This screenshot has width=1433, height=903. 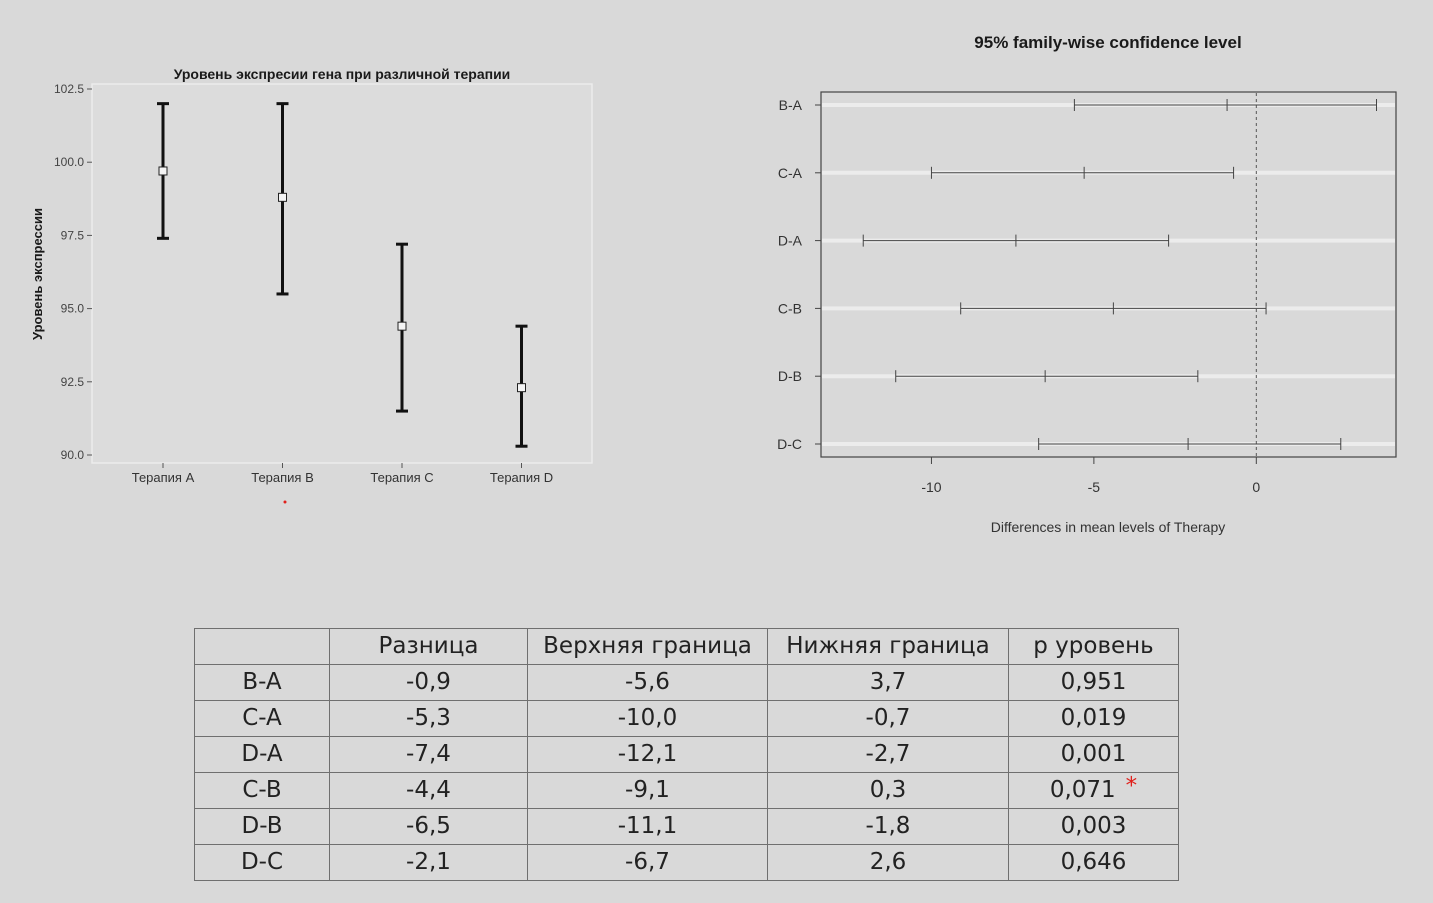 I want to click on cell-lower: 3,7, so click(x=888, y=682).